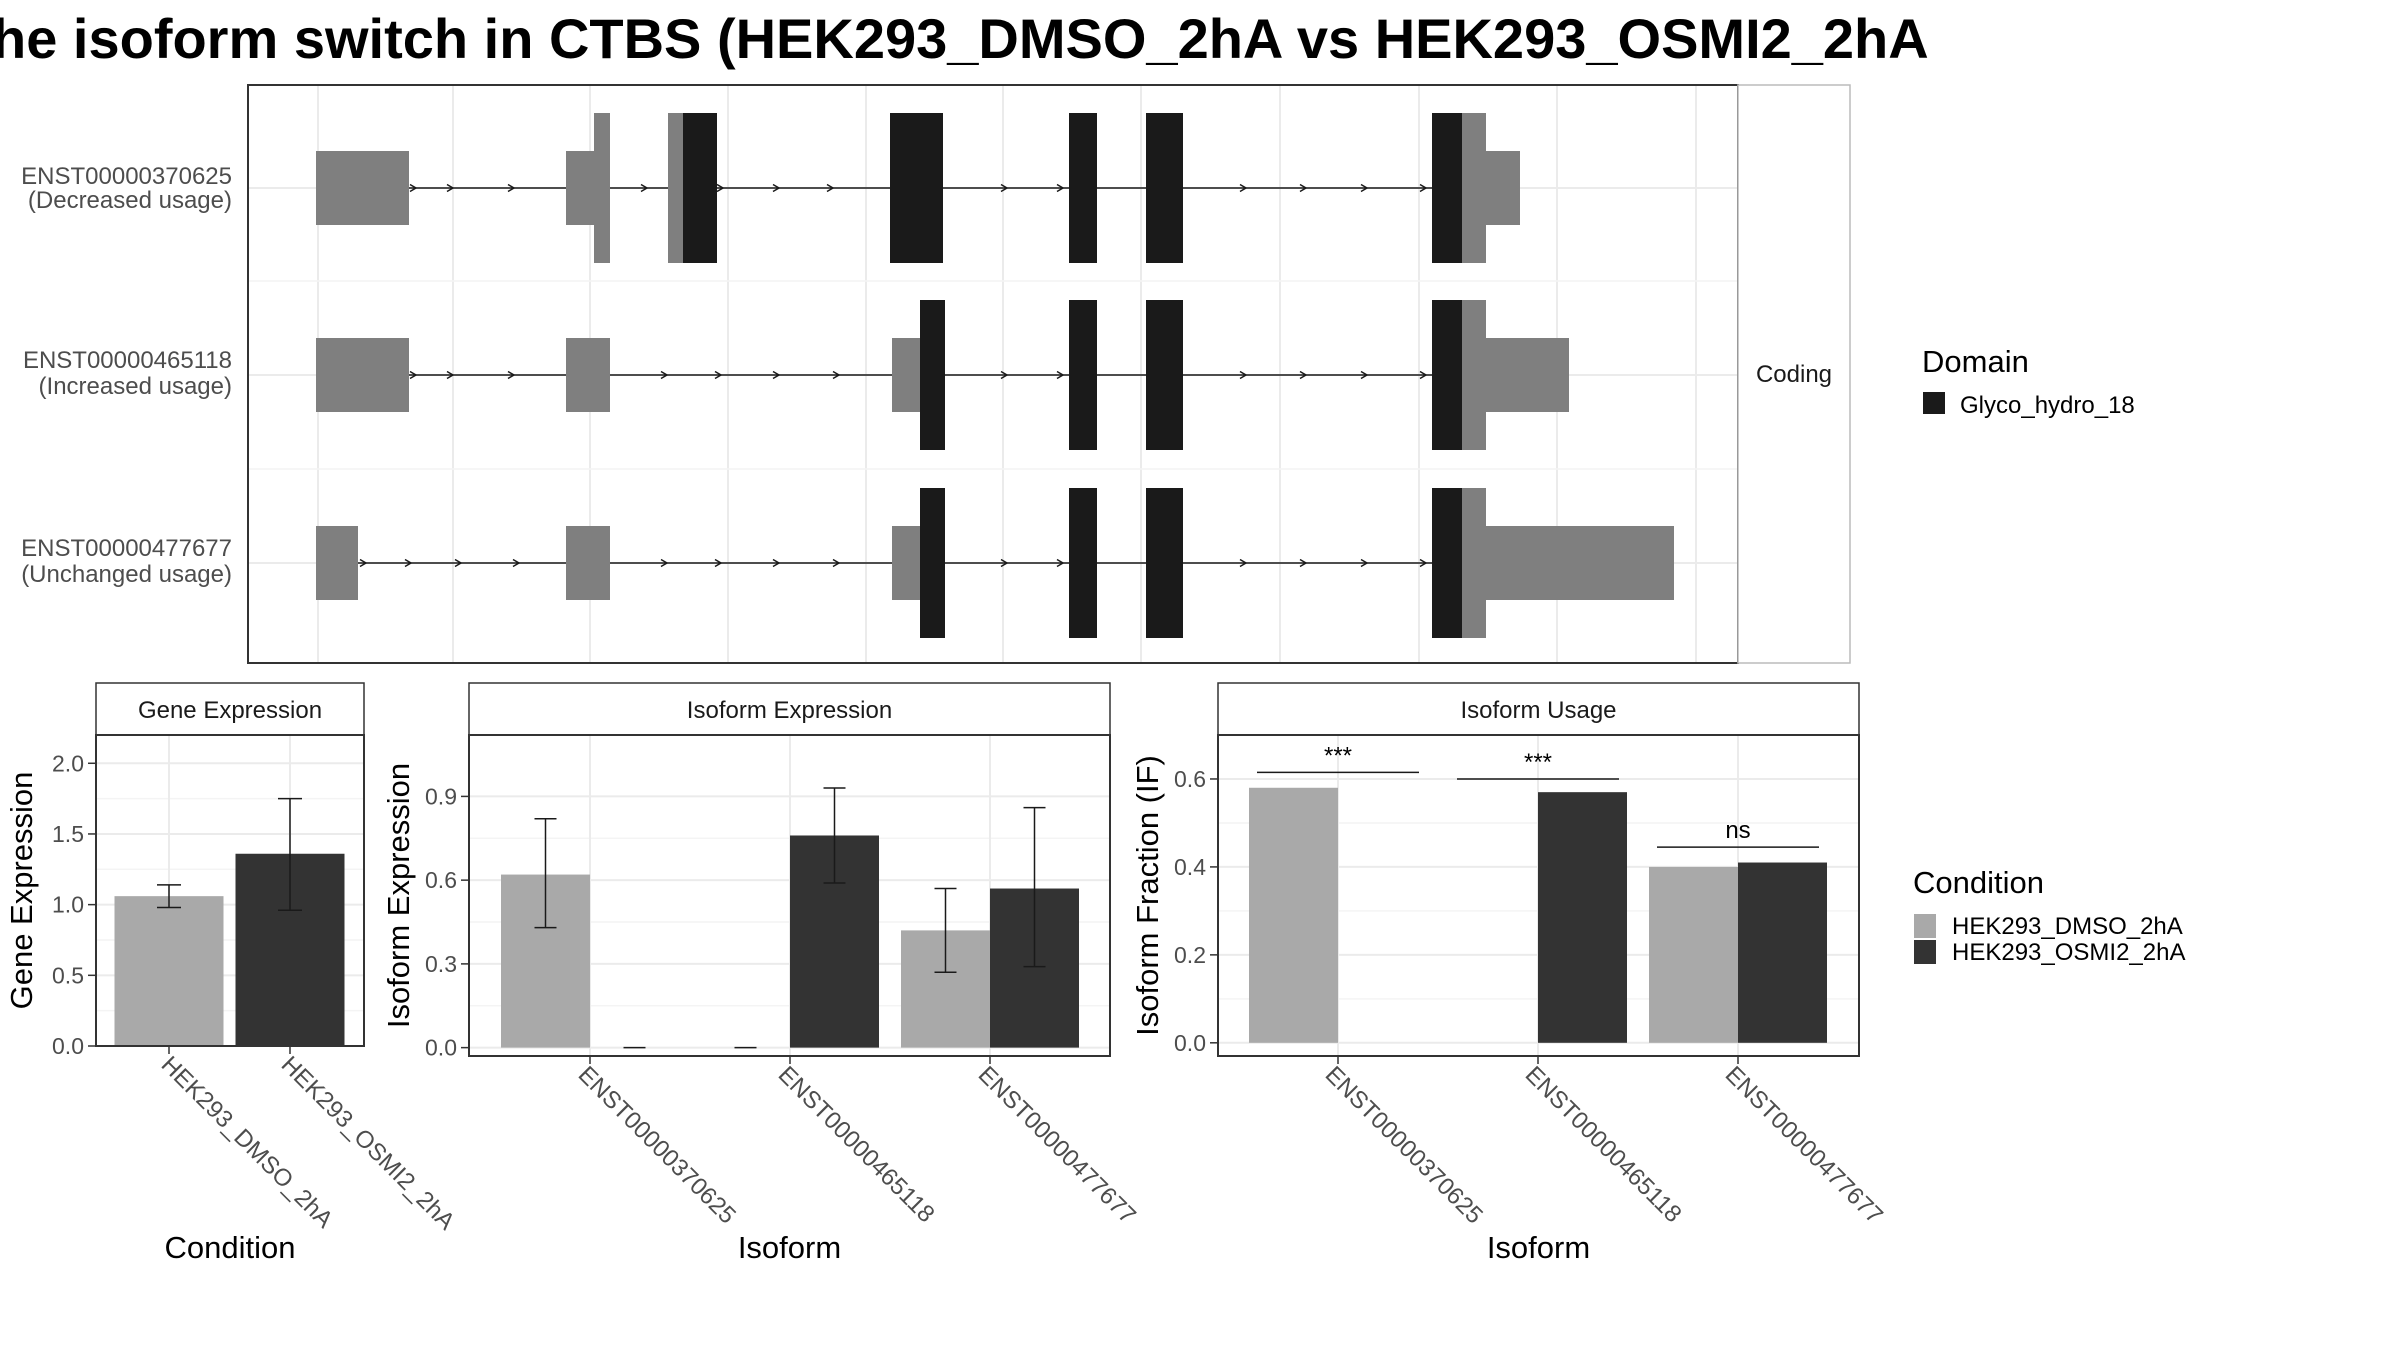 This screenshot has height=1350, width=2400. Describe the element at coordinates (126, 548) in the screenshot. I see `transcript-label-3-id: ENST00000477677` at that location.